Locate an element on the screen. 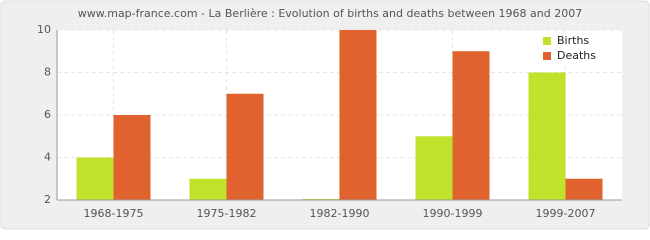 This screenshot has height=240, width=650. x-tick-label: 1975-1982 is located at coordinates (227, 213).